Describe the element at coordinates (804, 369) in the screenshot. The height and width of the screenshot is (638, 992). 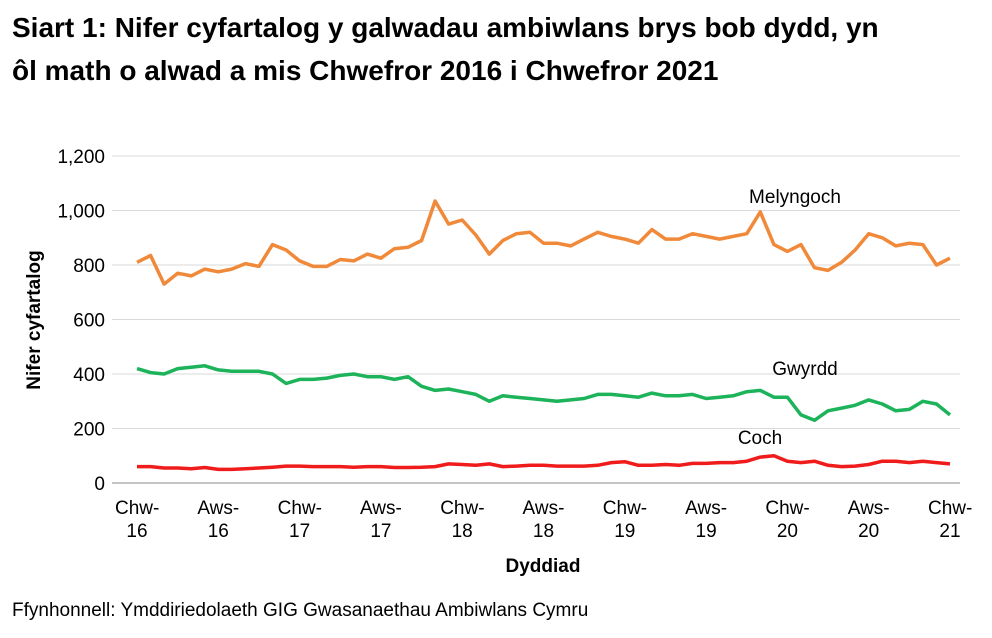
I see `series-label: Gwyrdd` at that location.